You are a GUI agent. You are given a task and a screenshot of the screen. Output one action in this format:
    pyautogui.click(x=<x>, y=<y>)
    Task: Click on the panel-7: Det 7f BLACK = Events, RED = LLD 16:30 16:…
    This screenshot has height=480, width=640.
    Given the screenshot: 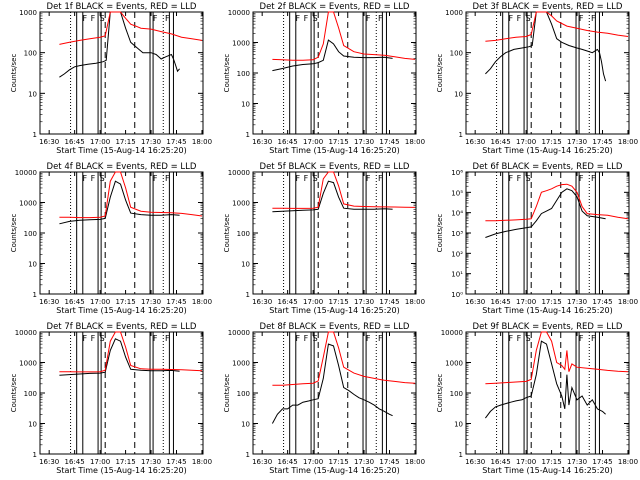 What is the action you would take?
    pyautogui.click(x=111, y=398)
    